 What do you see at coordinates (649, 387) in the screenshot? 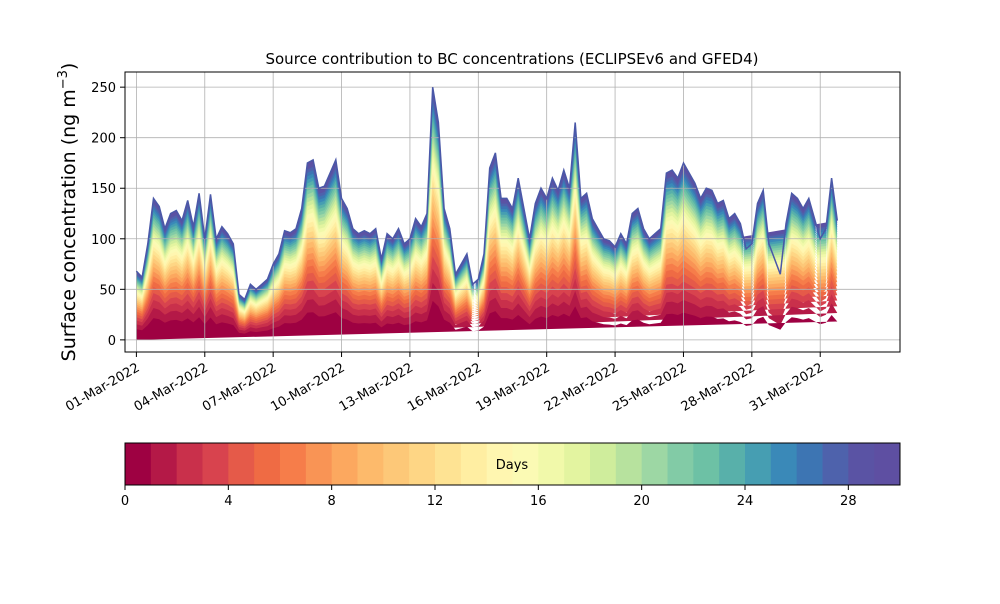
I see `x-tick-label: 25-Mar-2022` at bounding box center [649, 387].